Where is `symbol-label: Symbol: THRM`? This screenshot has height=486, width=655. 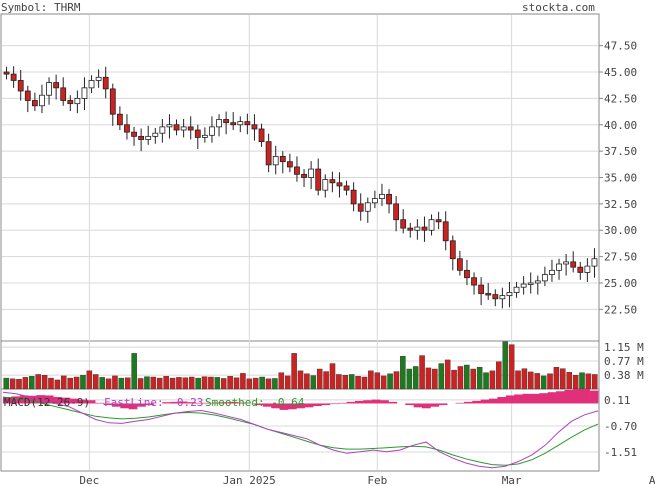
symbol-label: Symbol: THRM is located at coordinates (41, 7).